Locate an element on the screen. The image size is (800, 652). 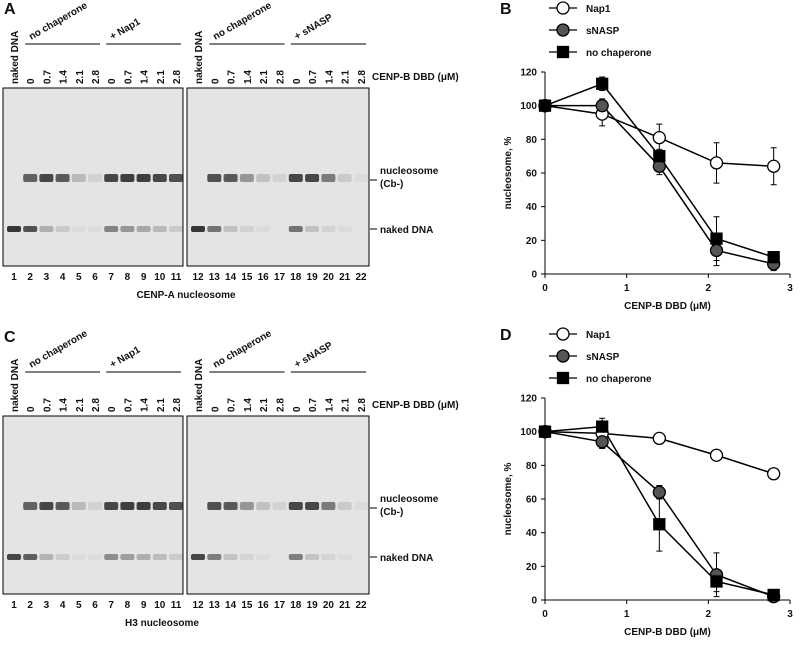
y-tick-label: 20 is located at coordinates (532, 567).